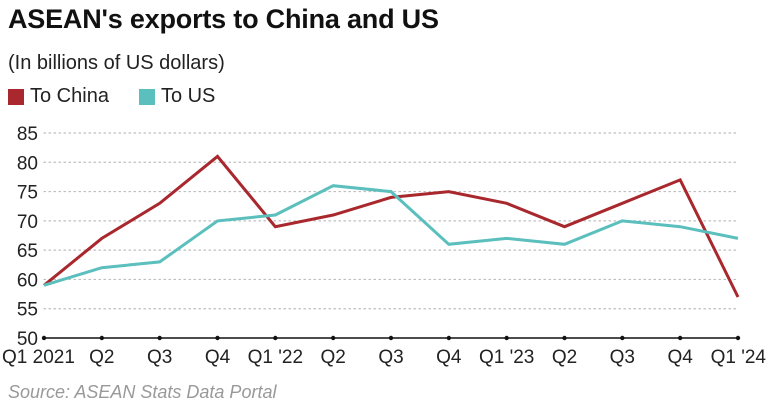  I want to click on legend-label-china: To China, so click(69, 96).